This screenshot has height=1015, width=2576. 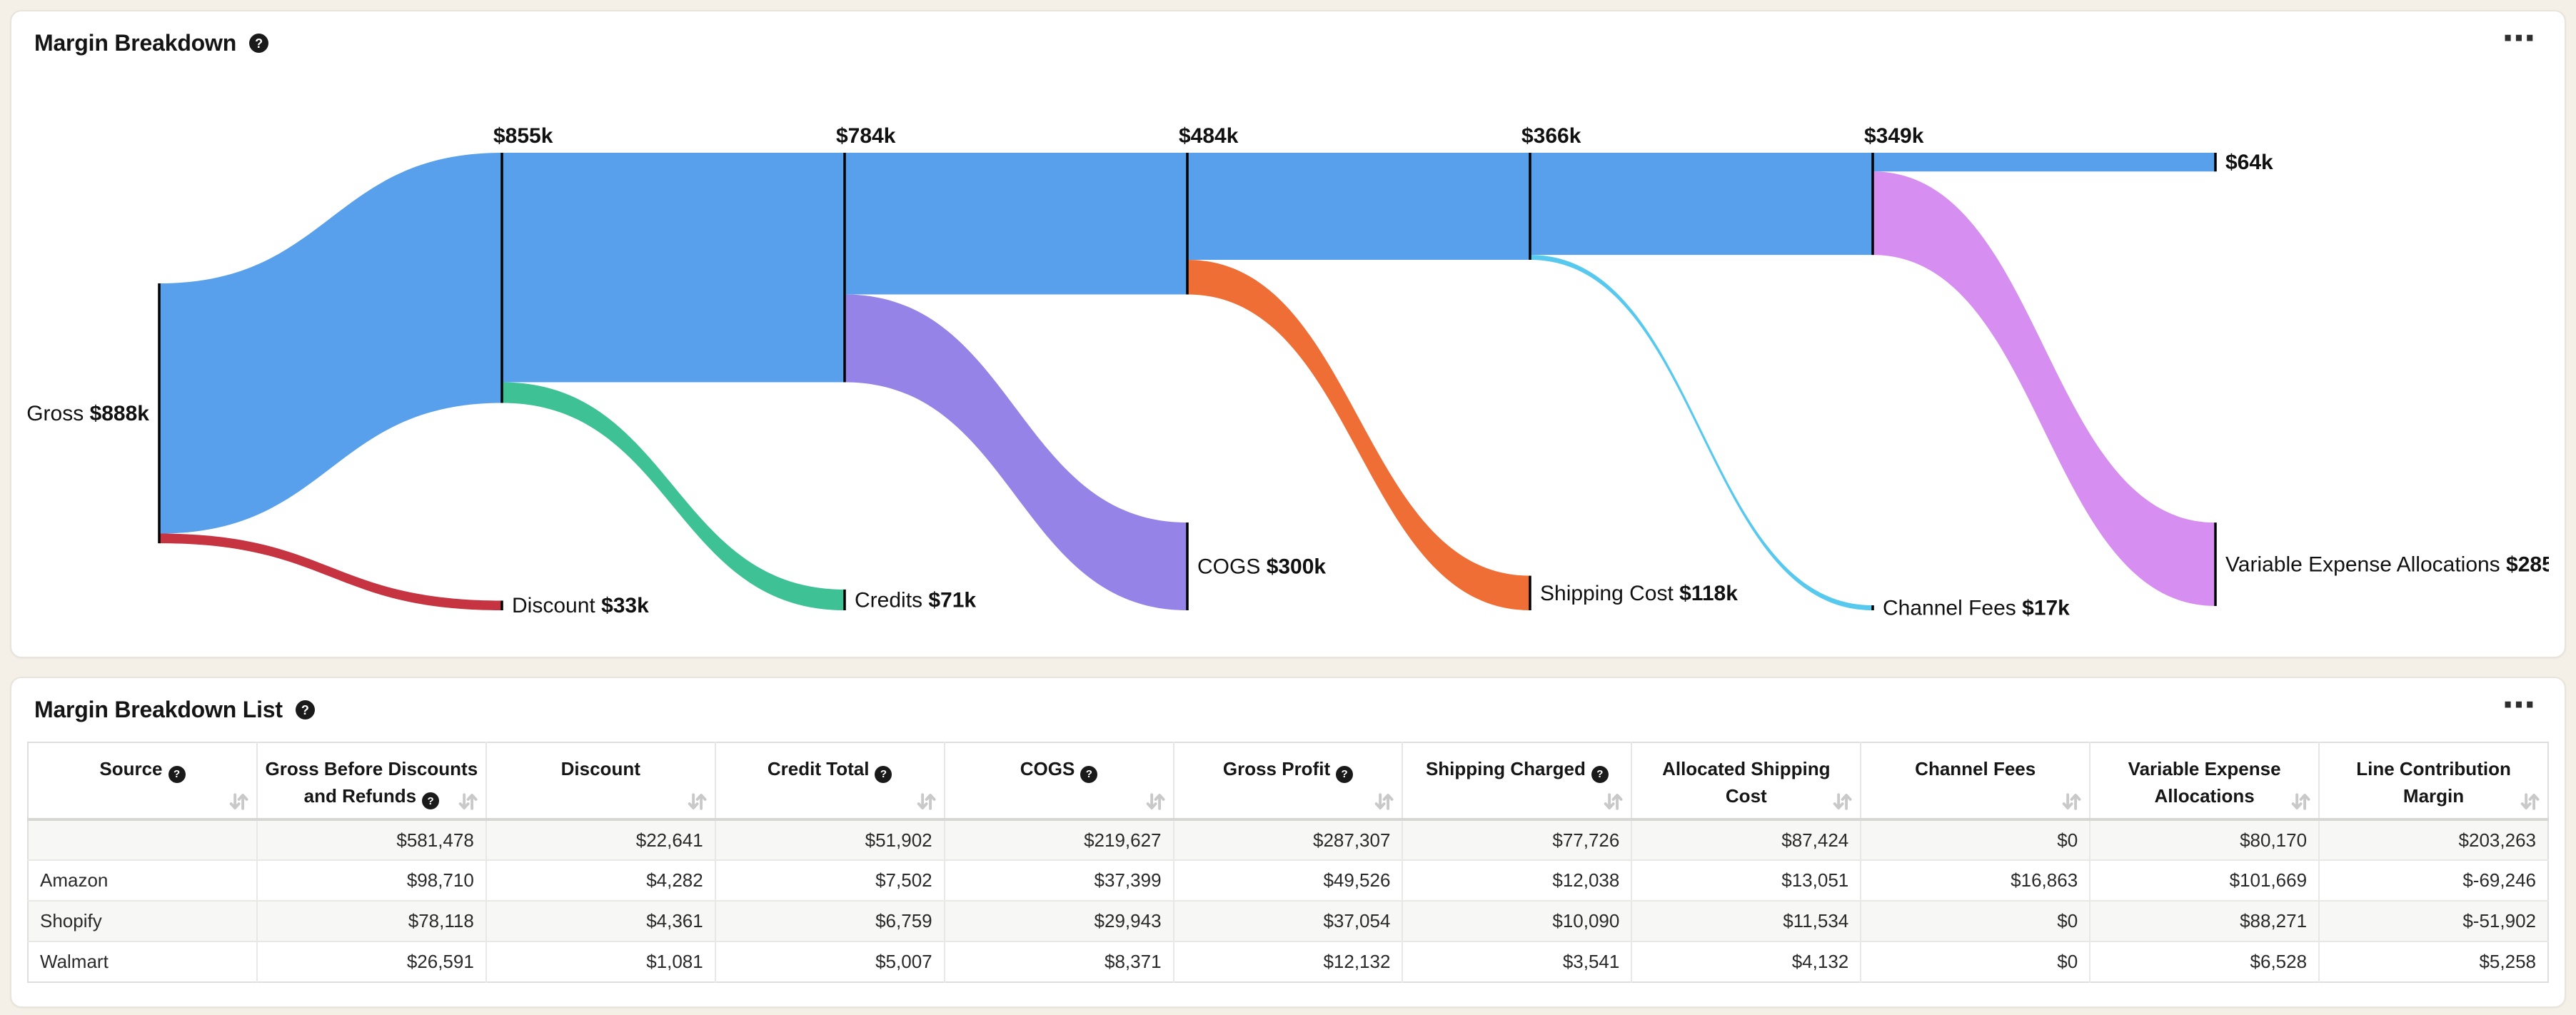 What do you see at coordinates (1288, 700) in the screenshot?
I see `card-header: Margin Breakdown List ? ⋯` at bounding box center [1288, 700].